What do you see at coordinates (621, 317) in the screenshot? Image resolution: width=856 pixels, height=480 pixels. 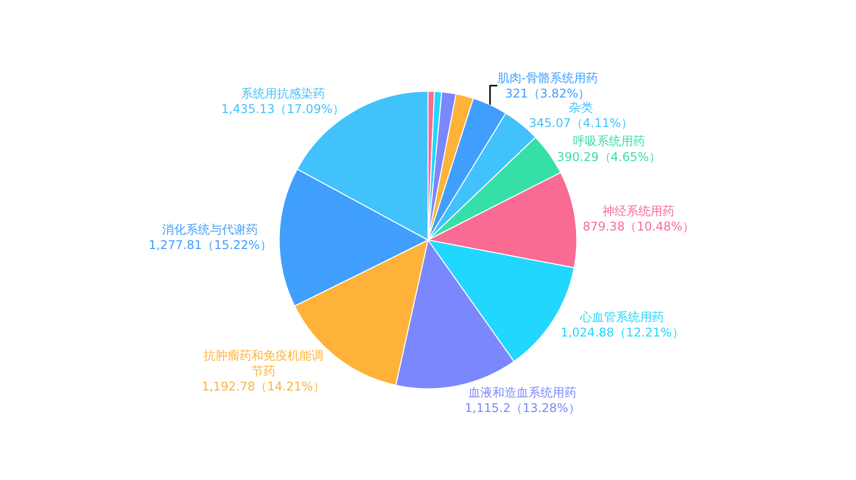 I see `slice-label: 心血管系统用药` at bounding box center [621, 317].